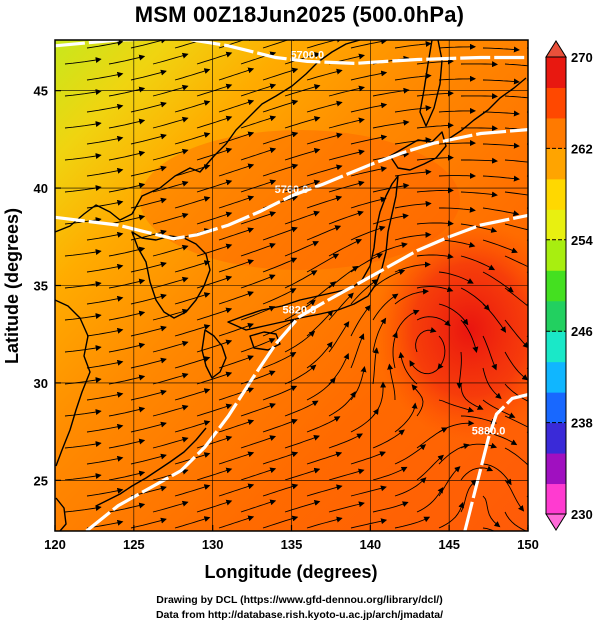 The image size is (599, 625). Describe the element at coordinates (488, 108) in the screenshot. I see `coastline-kurils` at that location.